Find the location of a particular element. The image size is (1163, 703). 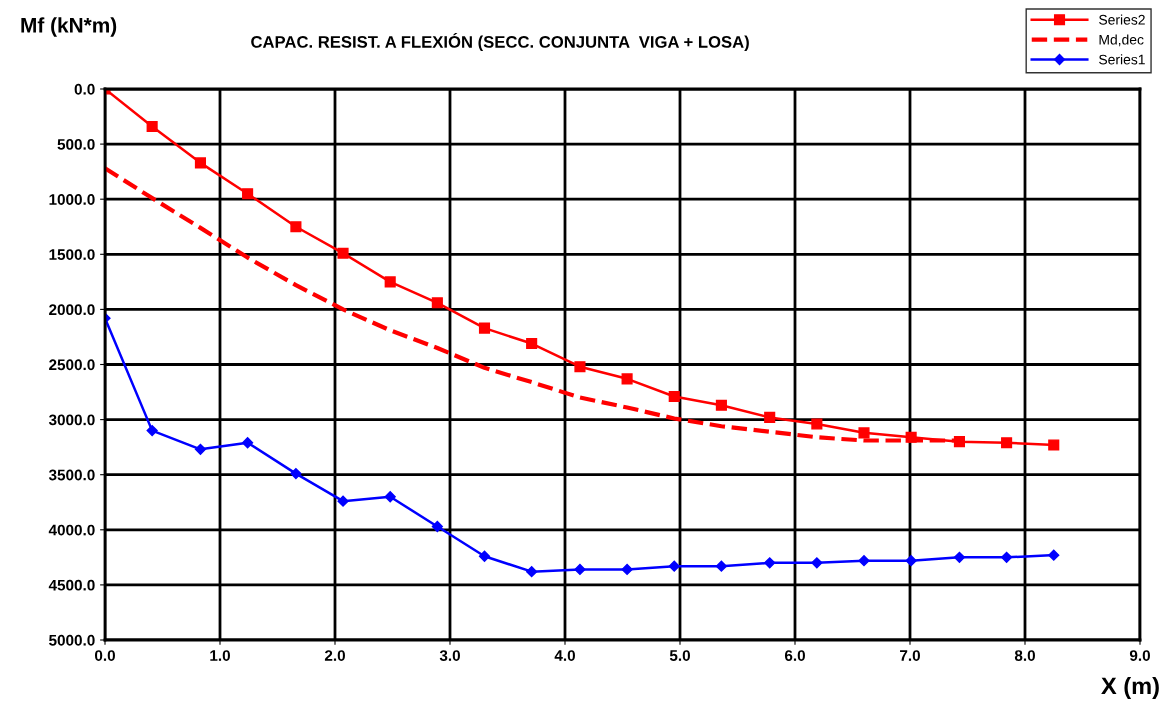

y-tick-label: 1000.0 is located at coordinates (72, 199).